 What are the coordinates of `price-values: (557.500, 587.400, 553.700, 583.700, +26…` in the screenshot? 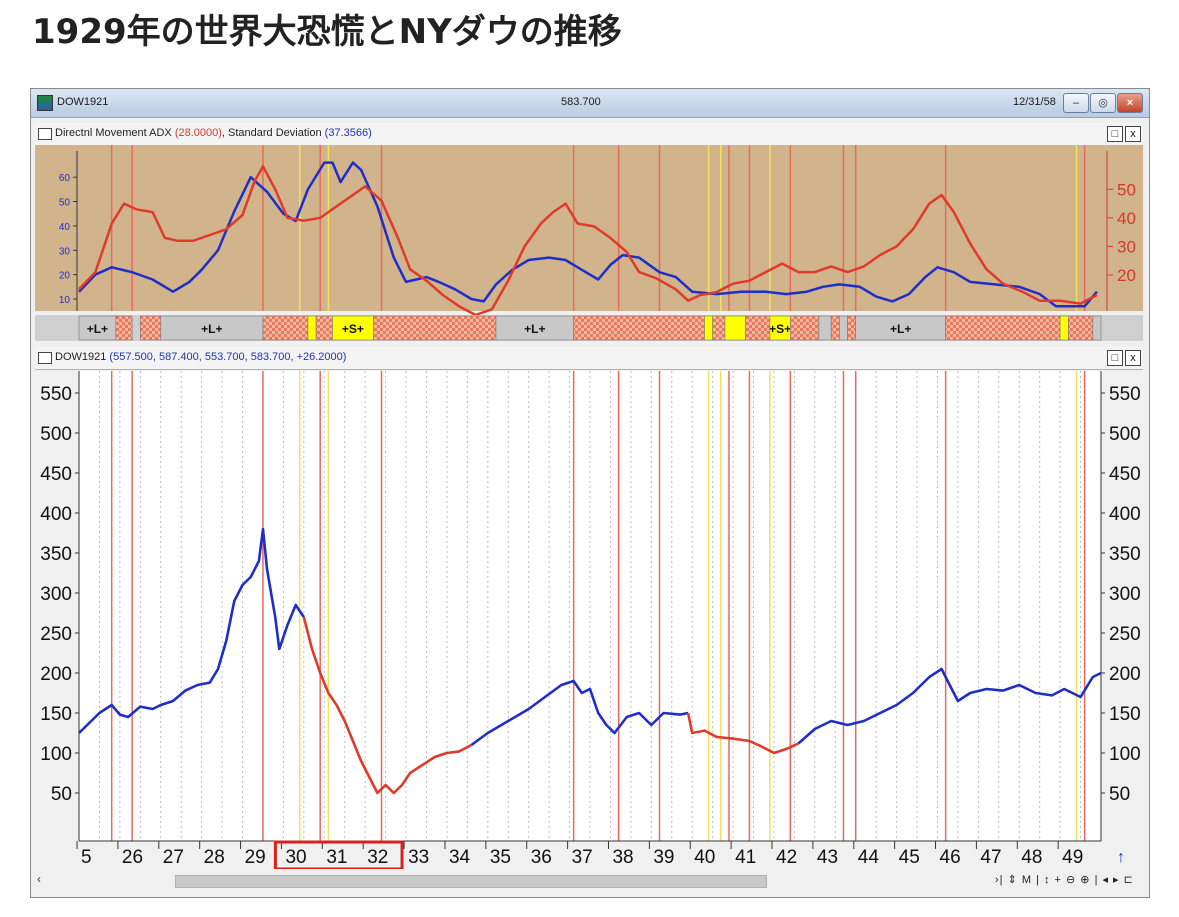 It's located at (228, 357).